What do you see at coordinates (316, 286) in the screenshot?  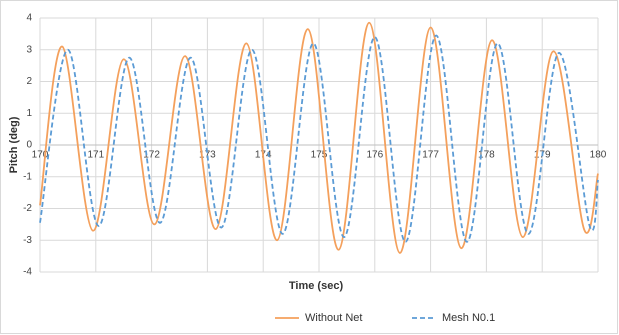 I see `x-axis-title: Time (sec)` at bounding box center [316, 286].